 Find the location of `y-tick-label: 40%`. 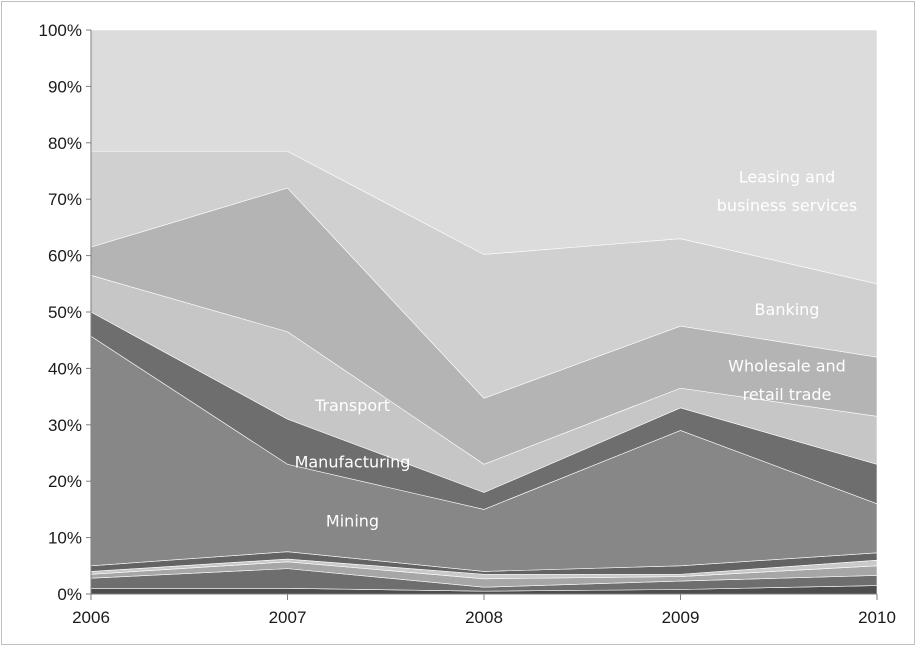

y-tick-label: 40% is located at coordinates (65, 368).